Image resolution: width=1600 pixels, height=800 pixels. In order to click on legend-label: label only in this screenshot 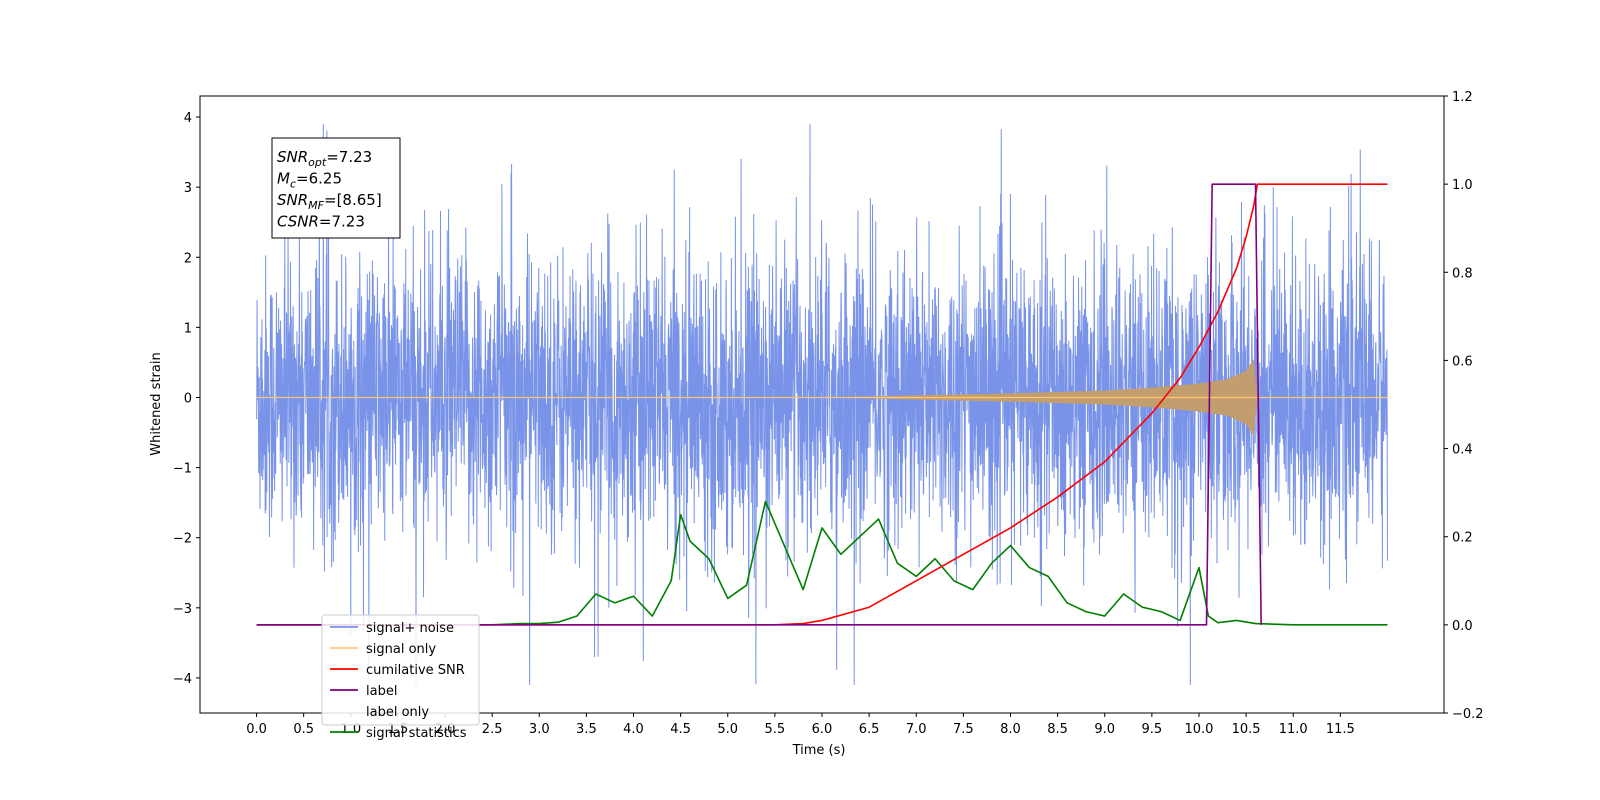, I will do `click(397, 712)`.